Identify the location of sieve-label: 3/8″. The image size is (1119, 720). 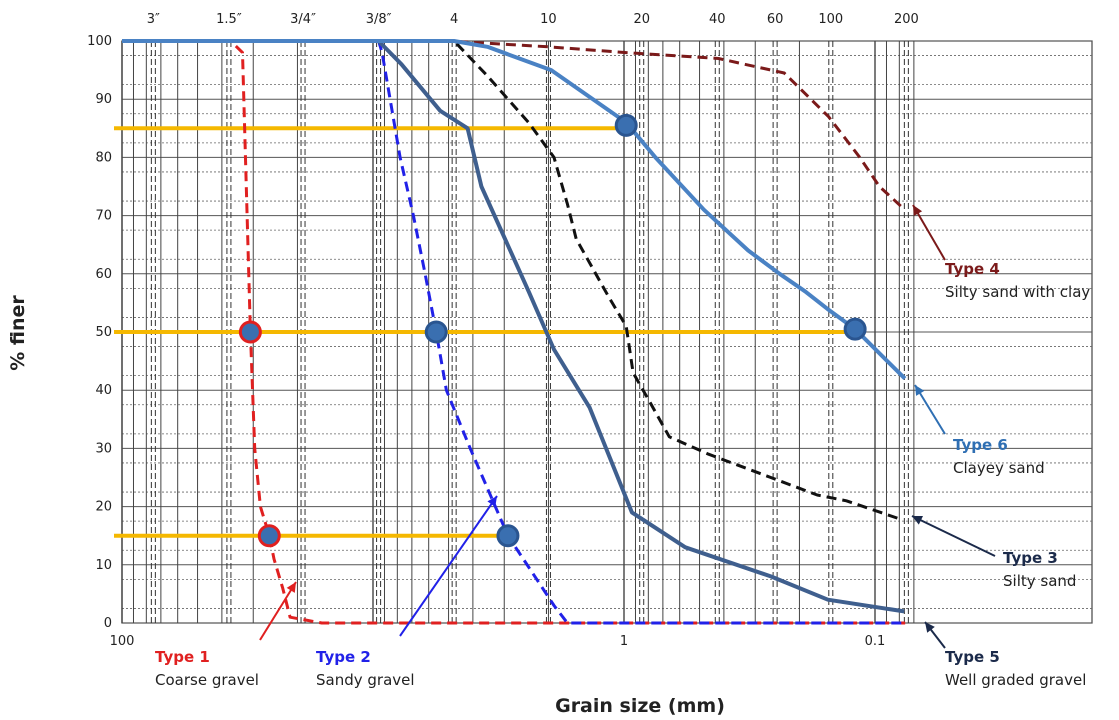
(379, 19).